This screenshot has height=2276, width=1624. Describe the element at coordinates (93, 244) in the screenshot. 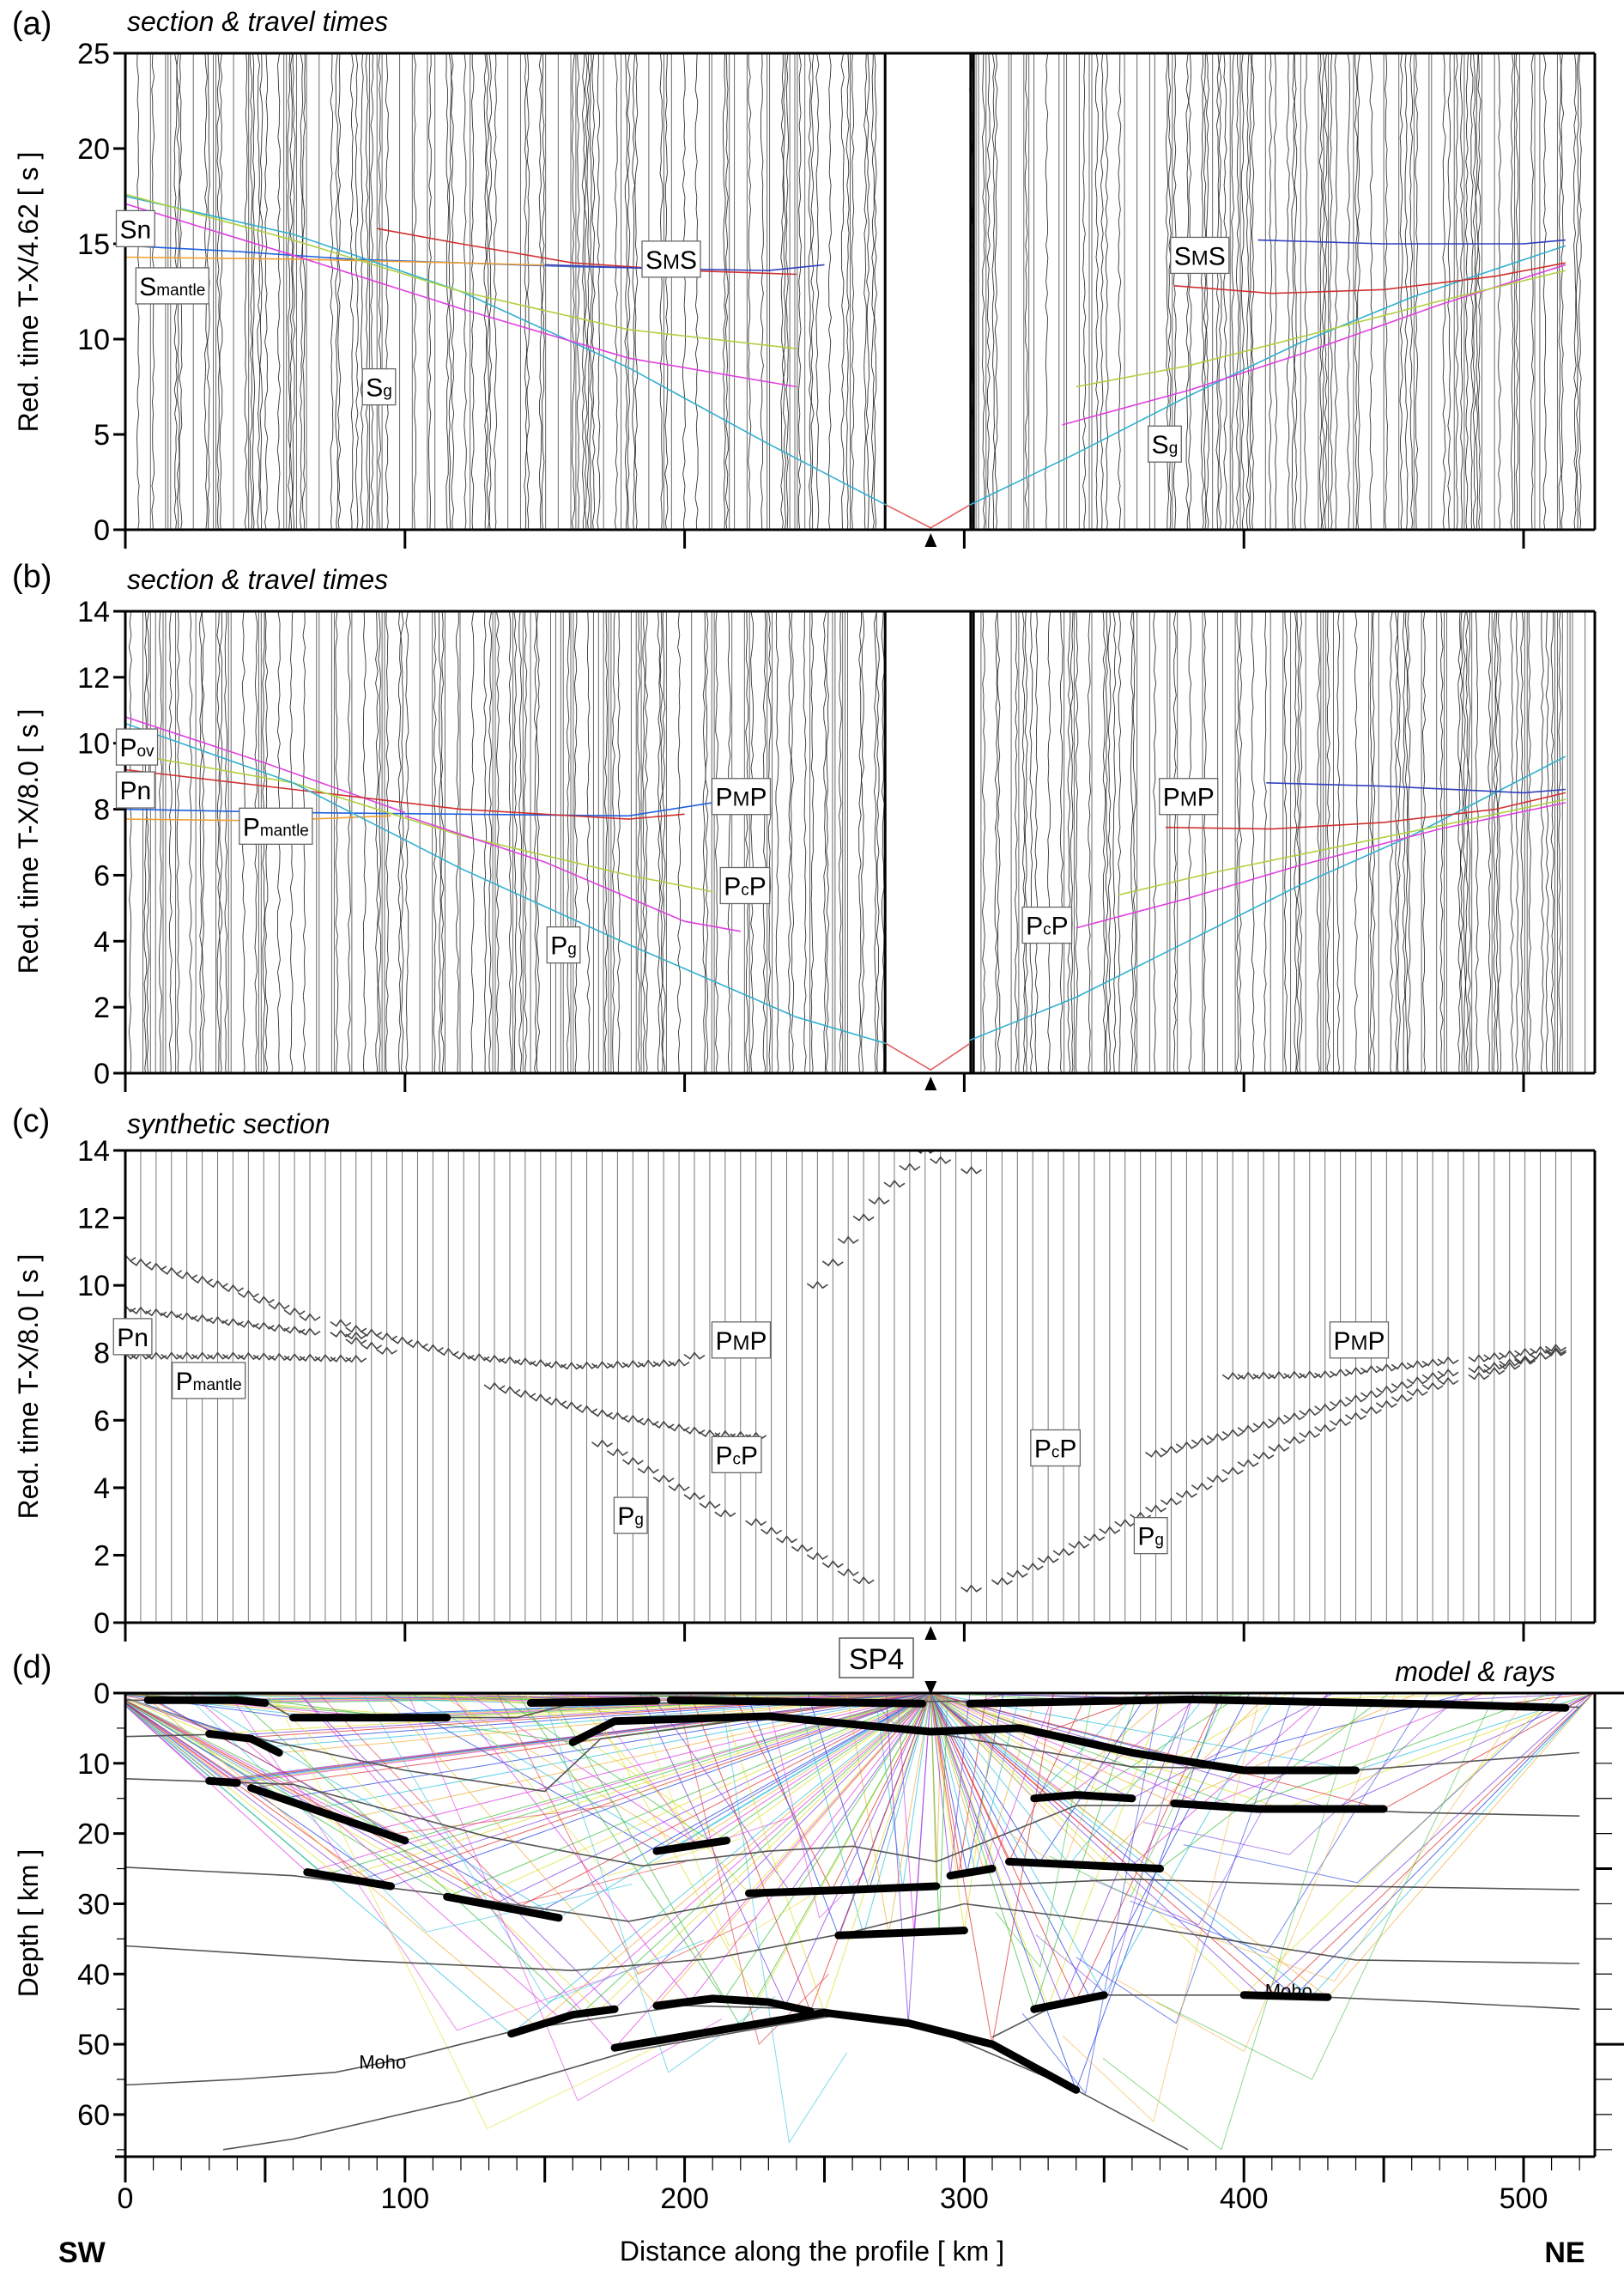

I see `y-tick-label: 15` at that location.